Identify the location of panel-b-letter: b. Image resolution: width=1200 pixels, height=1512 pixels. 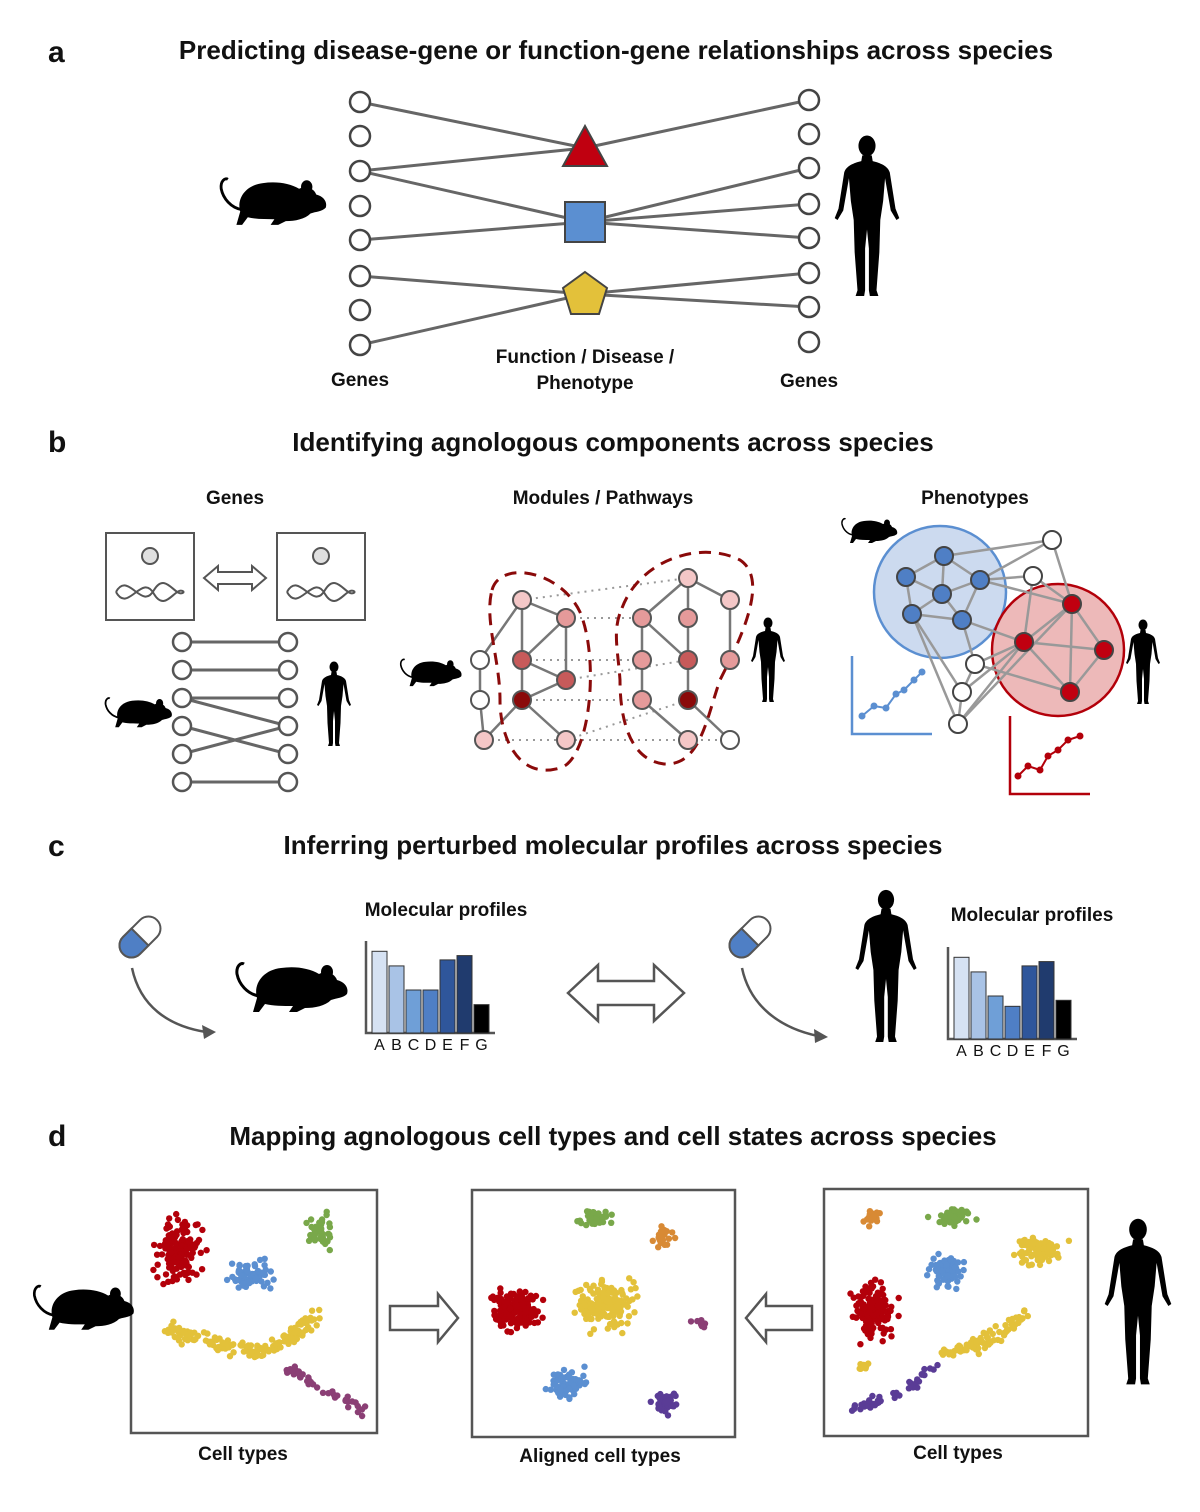
(57, 442).